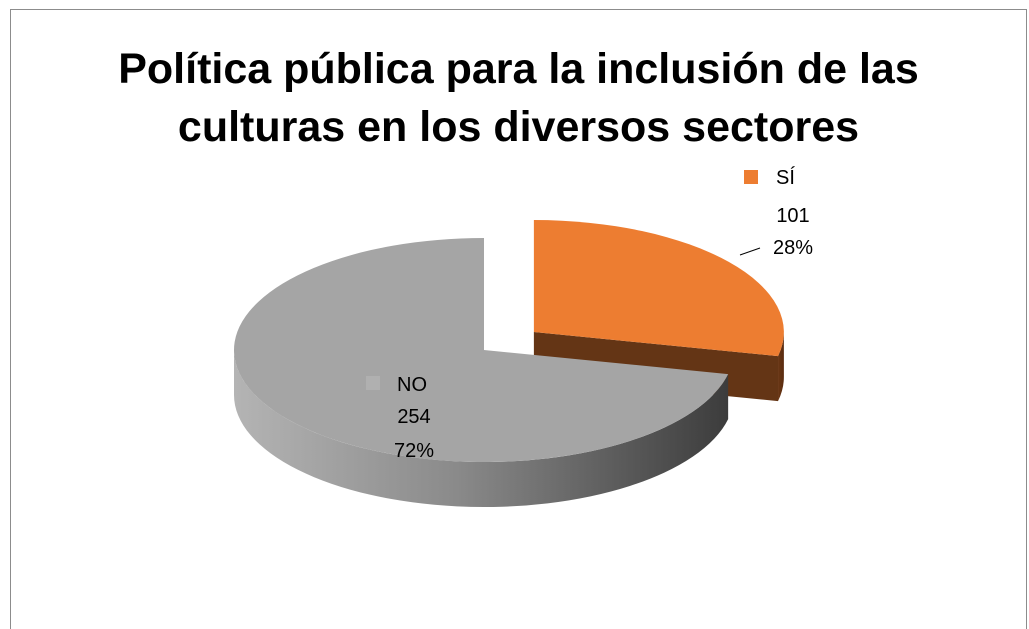  Describe the element at coordinates (658, 288) in the screenshot. I see `pie-slice-si-top` at that location.